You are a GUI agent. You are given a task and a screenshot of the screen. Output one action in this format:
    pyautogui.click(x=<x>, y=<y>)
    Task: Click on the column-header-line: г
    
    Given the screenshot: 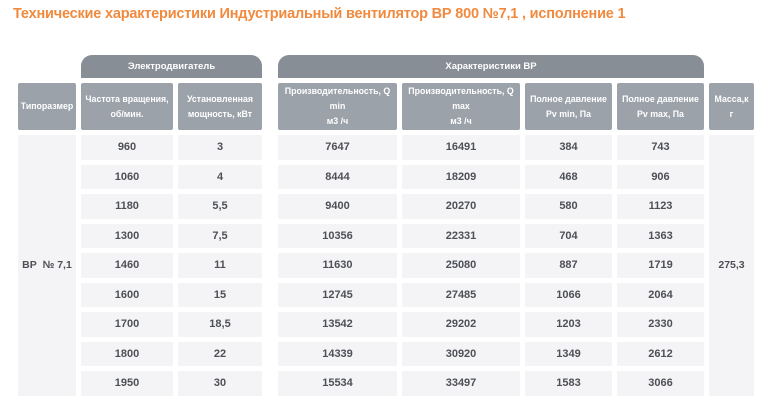 What is the action you would take?
    pyautogui.click(x=731, y=113)
    